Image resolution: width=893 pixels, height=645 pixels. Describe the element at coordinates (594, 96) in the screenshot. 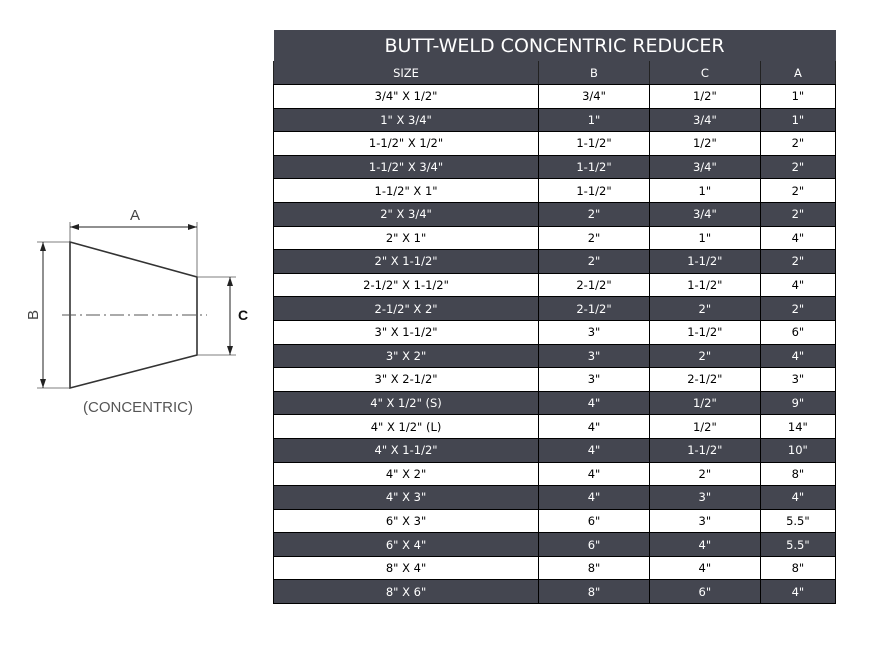

I see `cell-b: 3/4"` at that location.